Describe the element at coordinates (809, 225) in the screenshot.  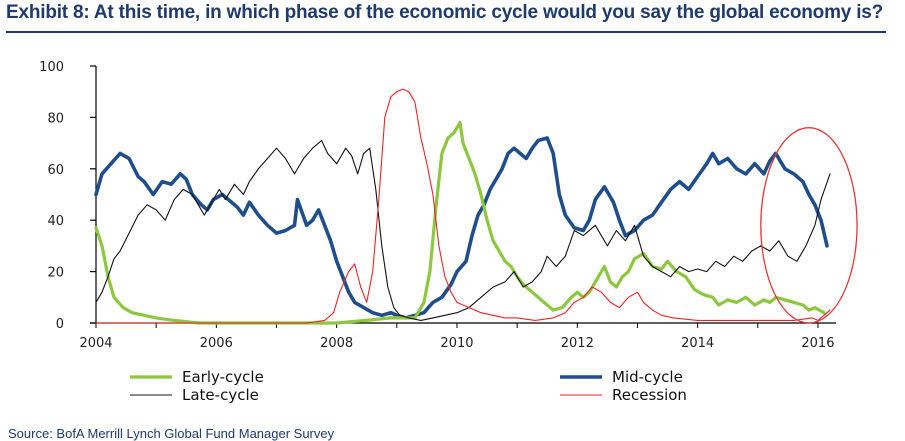
I see `highlight-circle` at that location.